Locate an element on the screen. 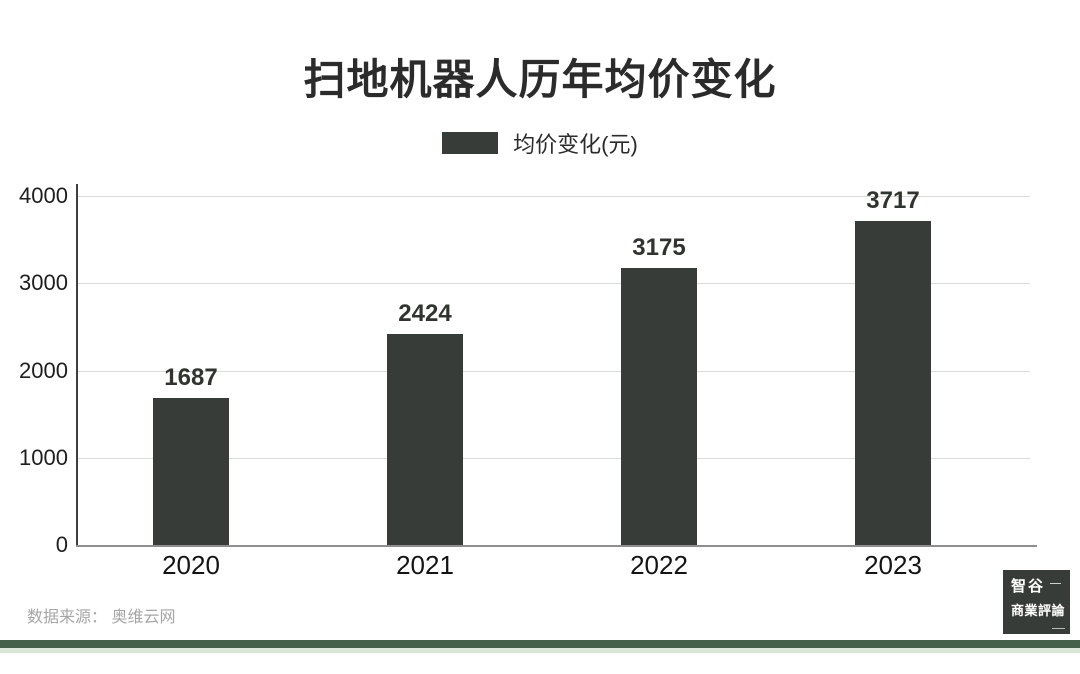 The image size is (1080, 674). y-axis-tick-label: 2000 is located at coordinates (43, 370).